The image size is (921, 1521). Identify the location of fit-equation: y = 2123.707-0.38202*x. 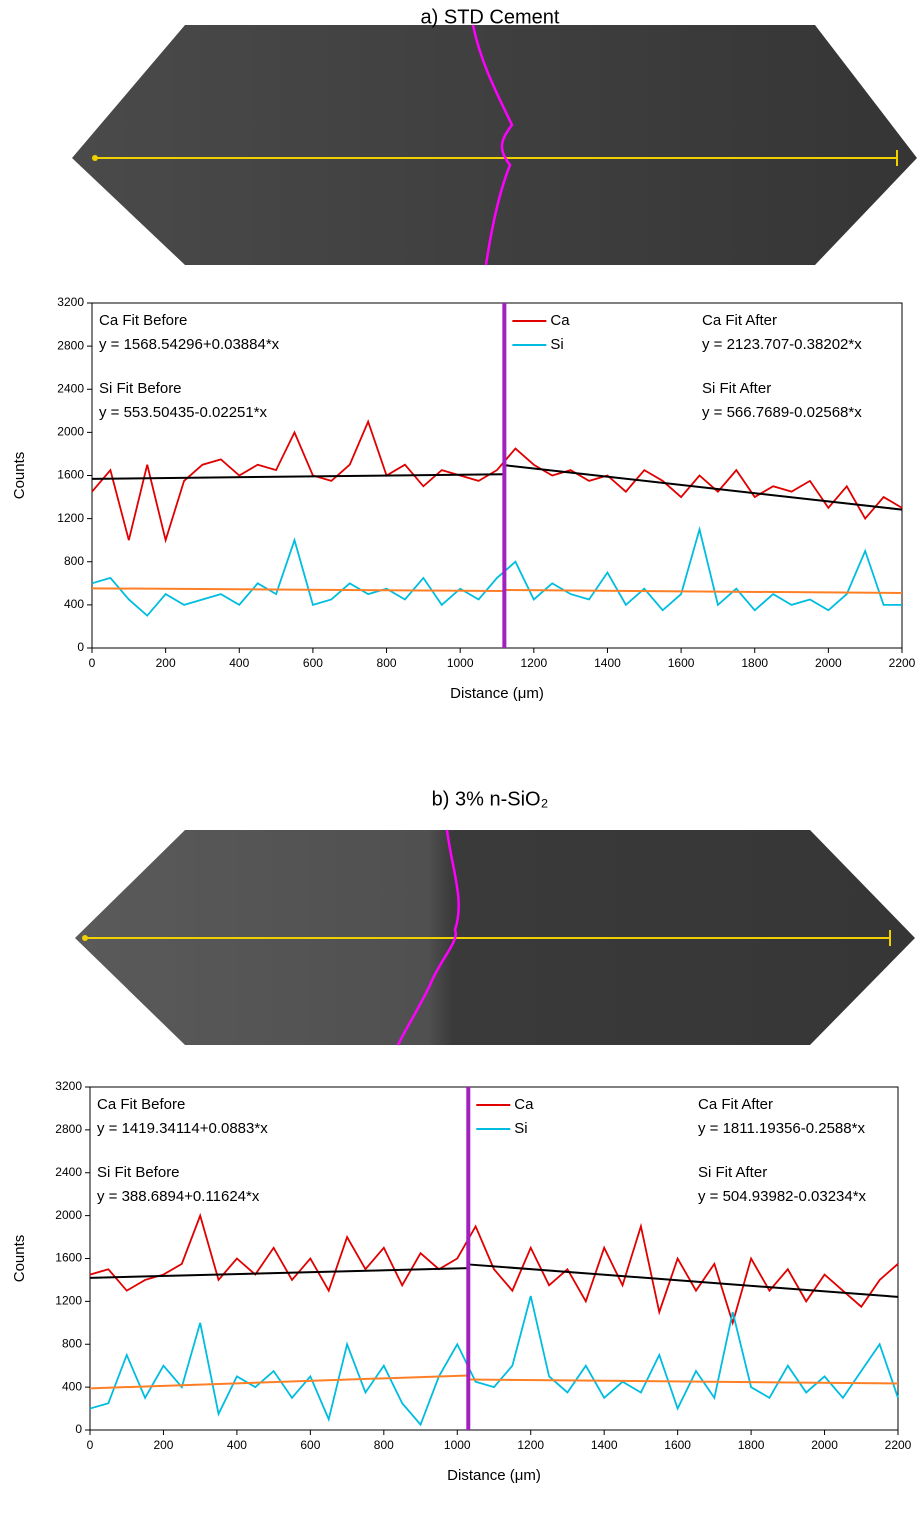
(782, 344).